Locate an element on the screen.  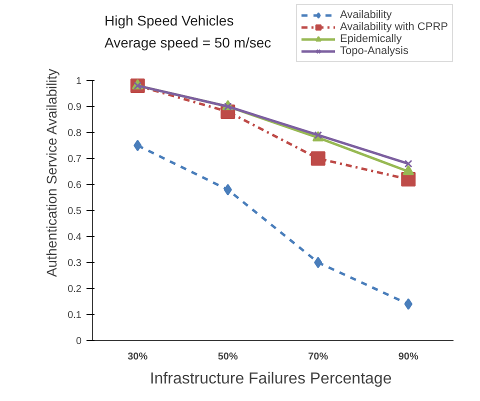
y-tick-label: 0.7 is located at coordinates (75, 159).